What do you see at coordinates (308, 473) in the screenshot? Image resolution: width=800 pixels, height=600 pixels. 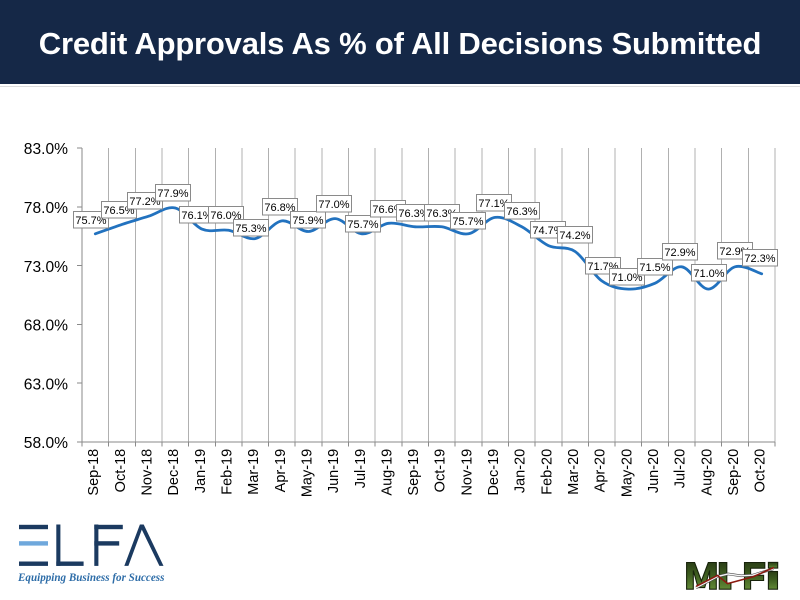 I see `svg-text: May-19` at bounding box center [308, 473].